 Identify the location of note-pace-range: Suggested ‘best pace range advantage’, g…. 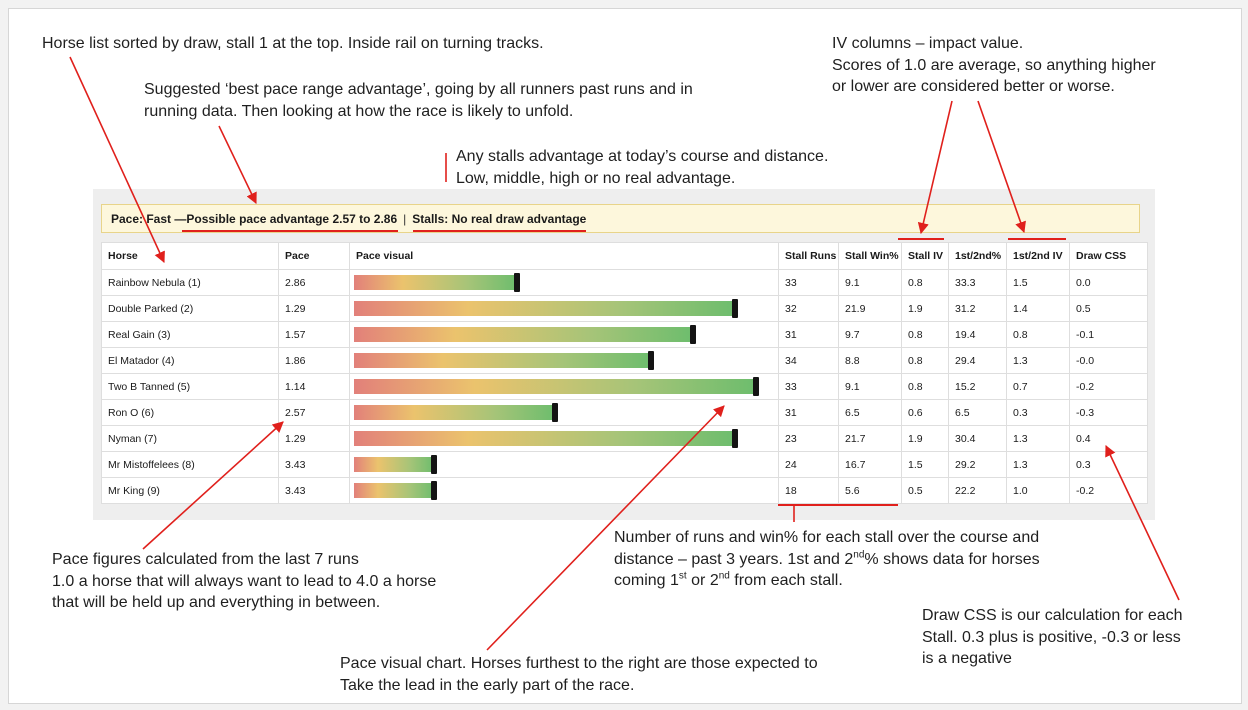
(418, 100).